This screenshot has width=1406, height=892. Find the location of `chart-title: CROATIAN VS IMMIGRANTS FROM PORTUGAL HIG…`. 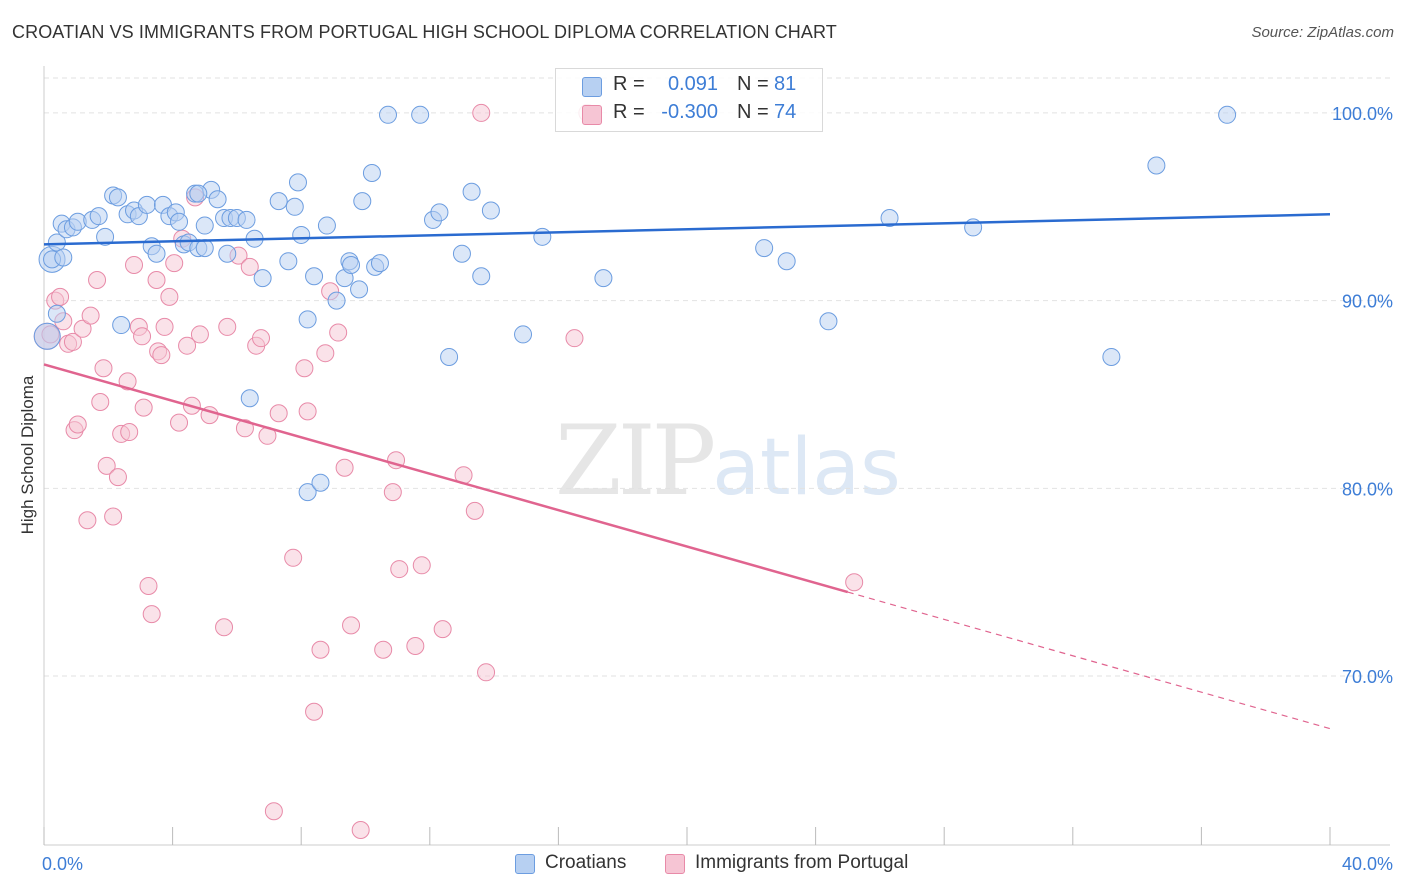

chart-title: CROATIAN VS IMMIGRANTS FROM PORTUGAL HIG… is located at coordinates (424, 32).